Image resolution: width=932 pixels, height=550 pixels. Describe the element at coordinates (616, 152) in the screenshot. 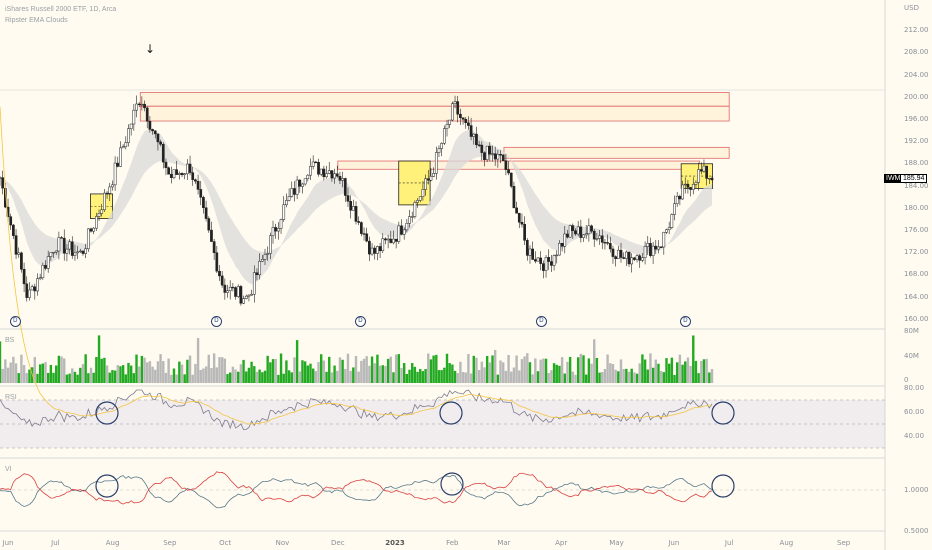

I see `supply-zone` at that location.